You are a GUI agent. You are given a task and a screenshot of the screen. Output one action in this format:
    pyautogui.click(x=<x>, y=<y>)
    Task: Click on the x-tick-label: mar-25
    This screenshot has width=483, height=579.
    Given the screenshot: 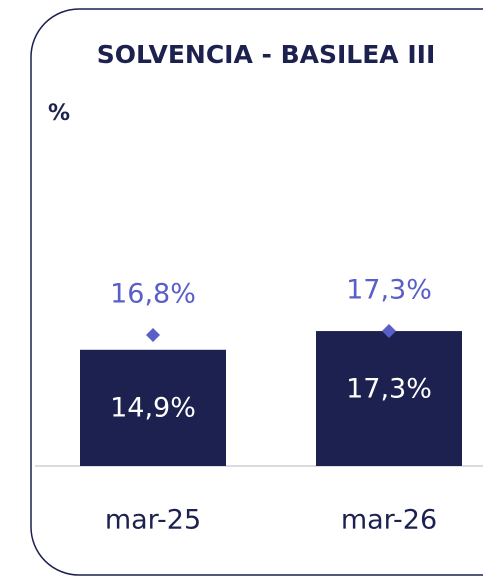 What is the action you would take?
    pyautogui.click(x=153, y=520)
    